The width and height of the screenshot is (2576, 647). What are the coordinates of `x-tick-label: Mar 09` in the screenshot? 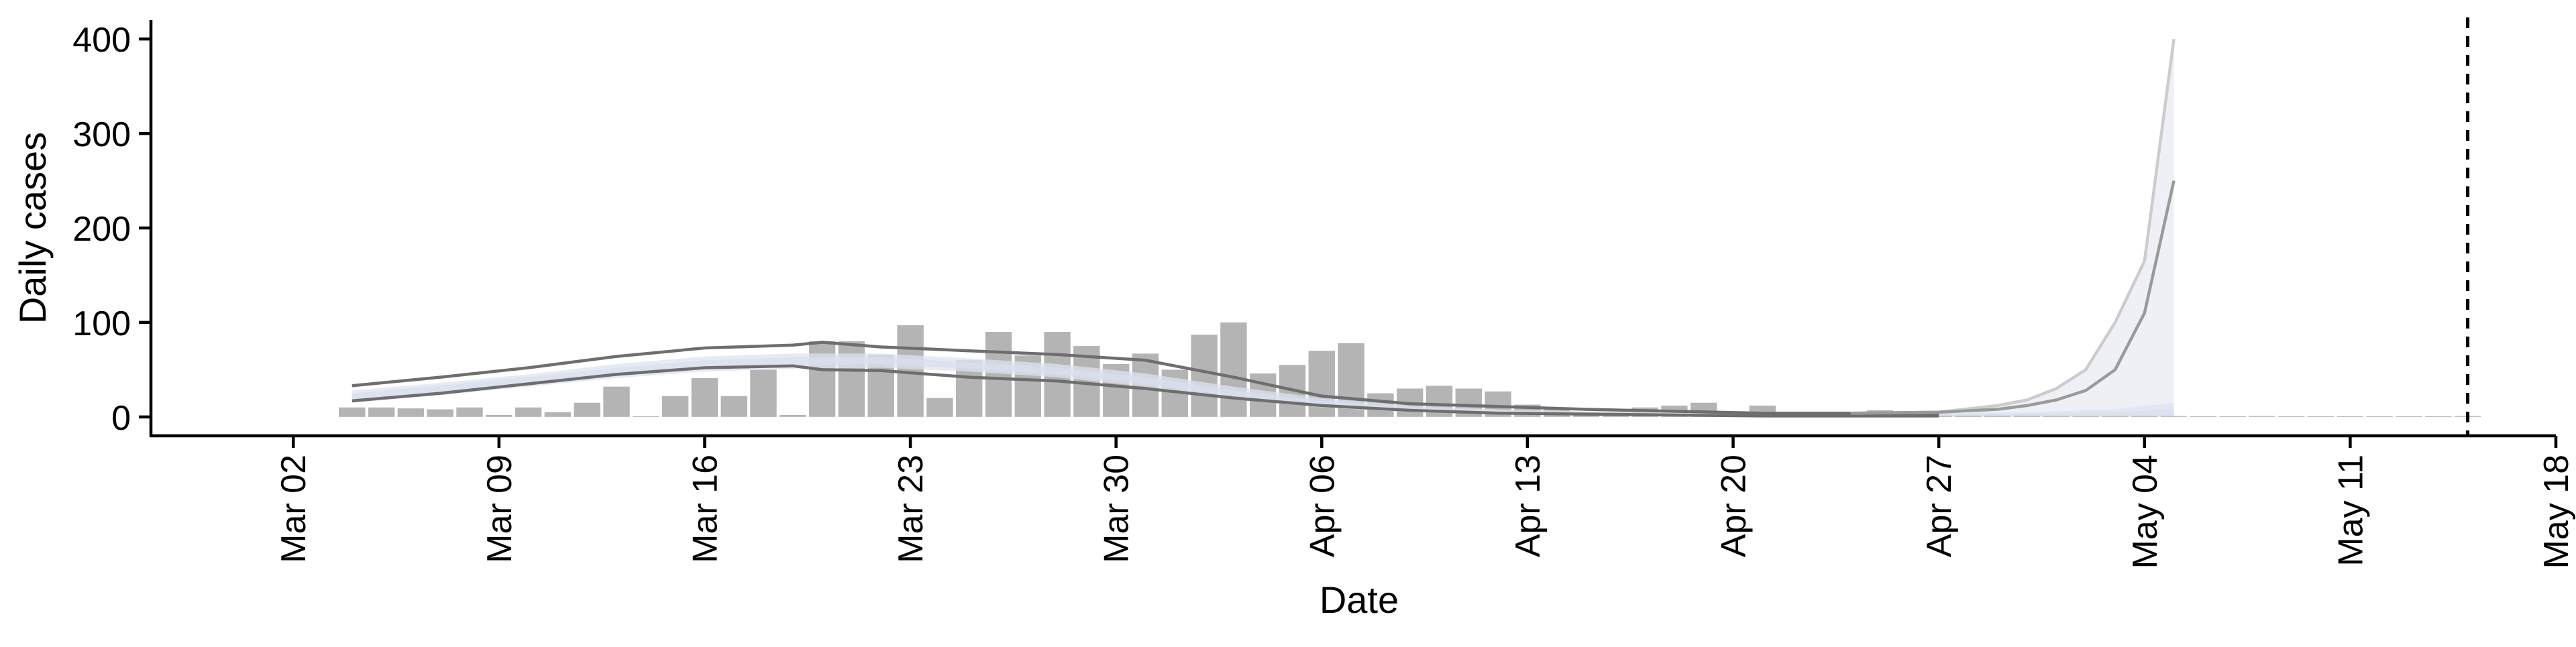 It's located at (499, 509).